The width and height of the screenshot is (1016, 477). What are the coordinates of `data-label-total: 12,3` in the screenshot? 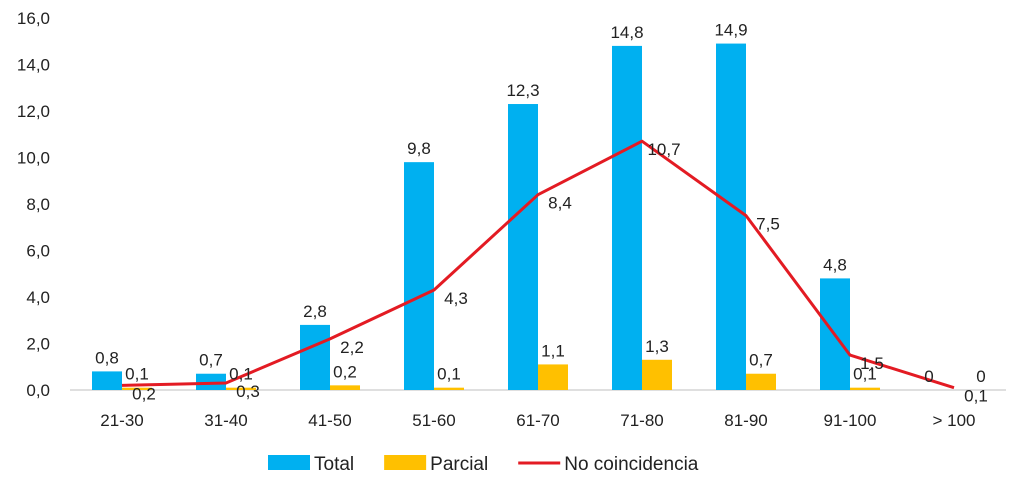 It's located at (522, 90).